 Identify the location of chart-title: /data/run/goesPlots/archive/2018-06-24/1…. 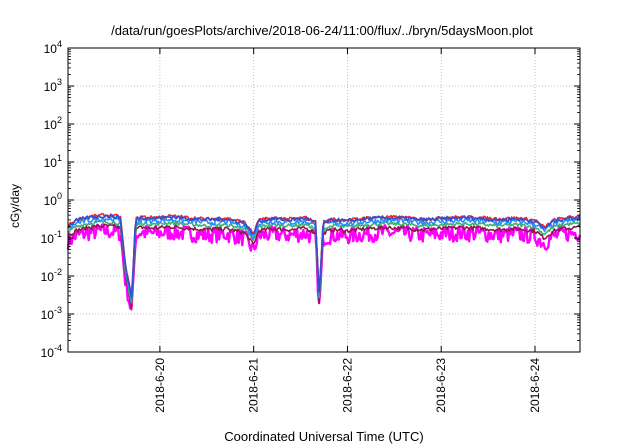
(322, 30).